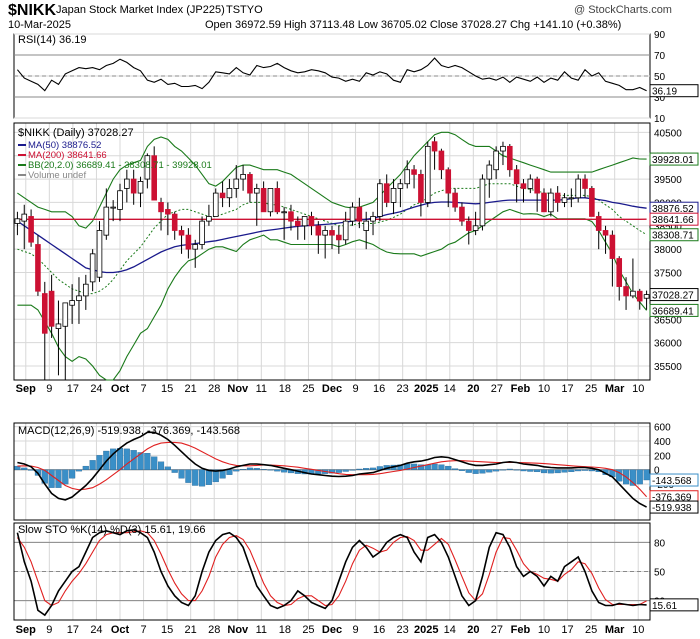  Describe the element at coordinates (332, 630) in the screenshot. I see `sto-x-tick-label: Dec` at that location.